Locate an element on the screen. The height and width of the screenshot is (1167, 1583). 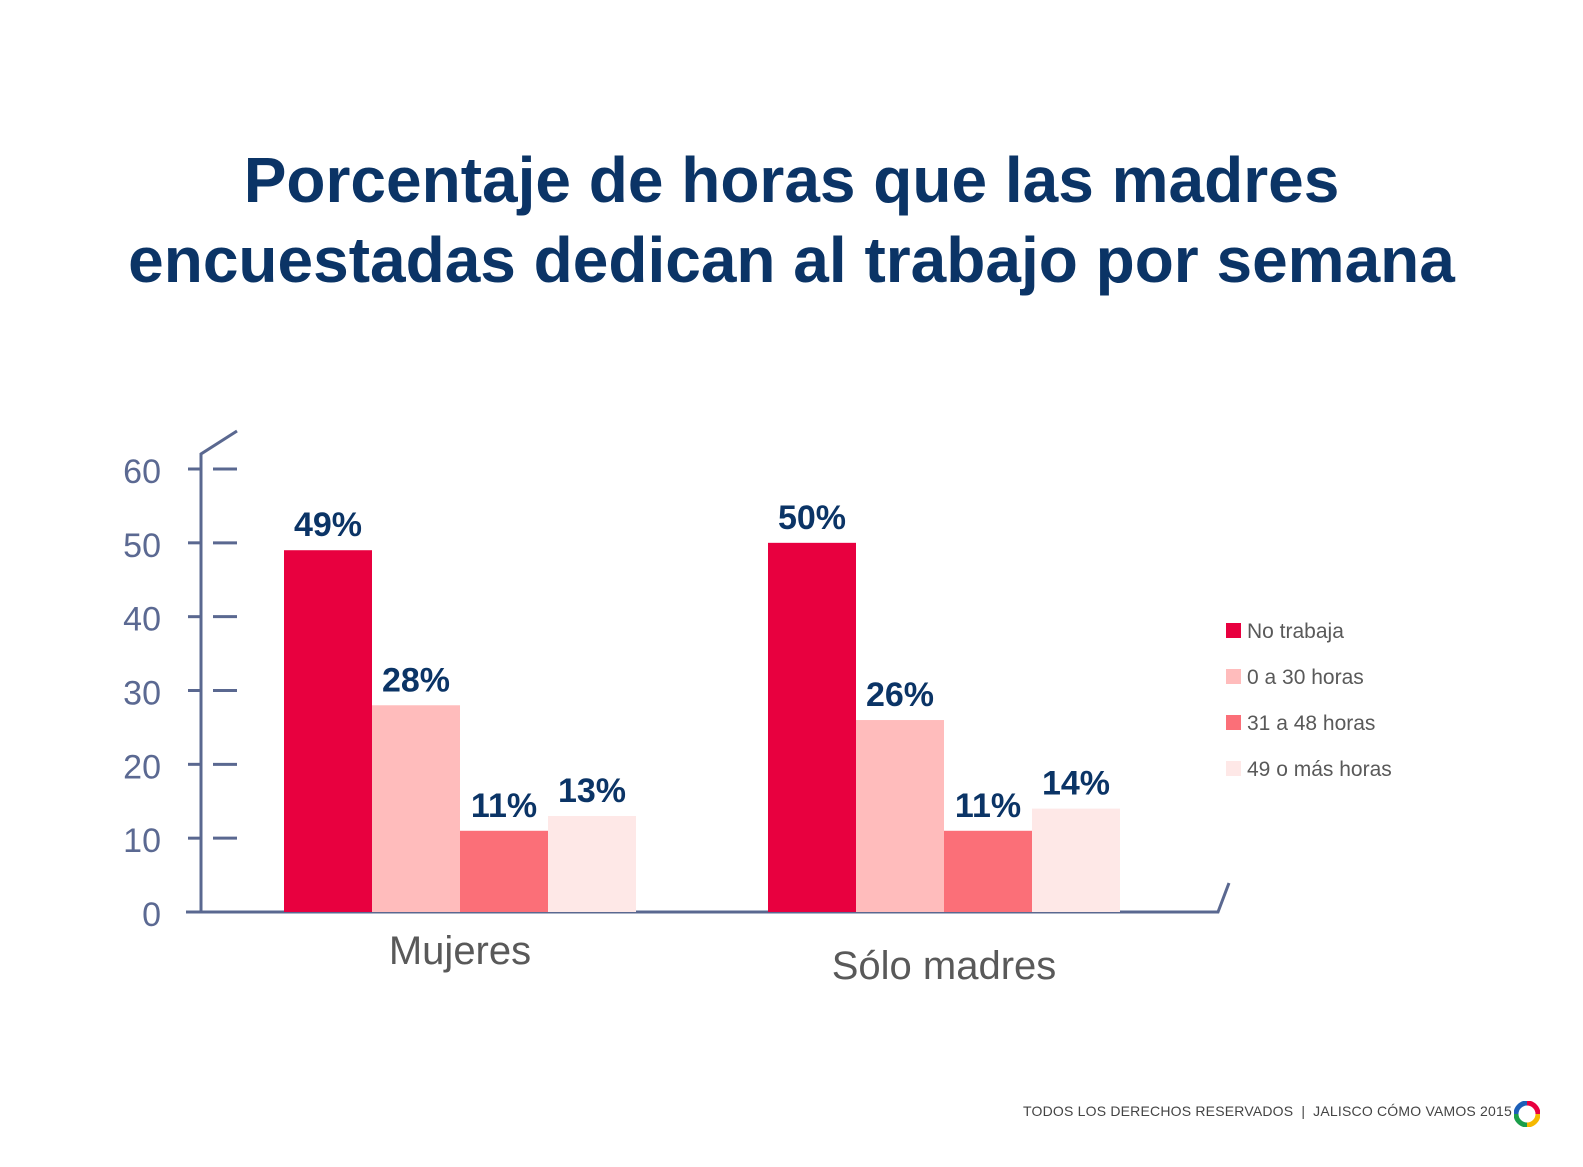
category-label: Mujeres is located at coordinates (460, 951).